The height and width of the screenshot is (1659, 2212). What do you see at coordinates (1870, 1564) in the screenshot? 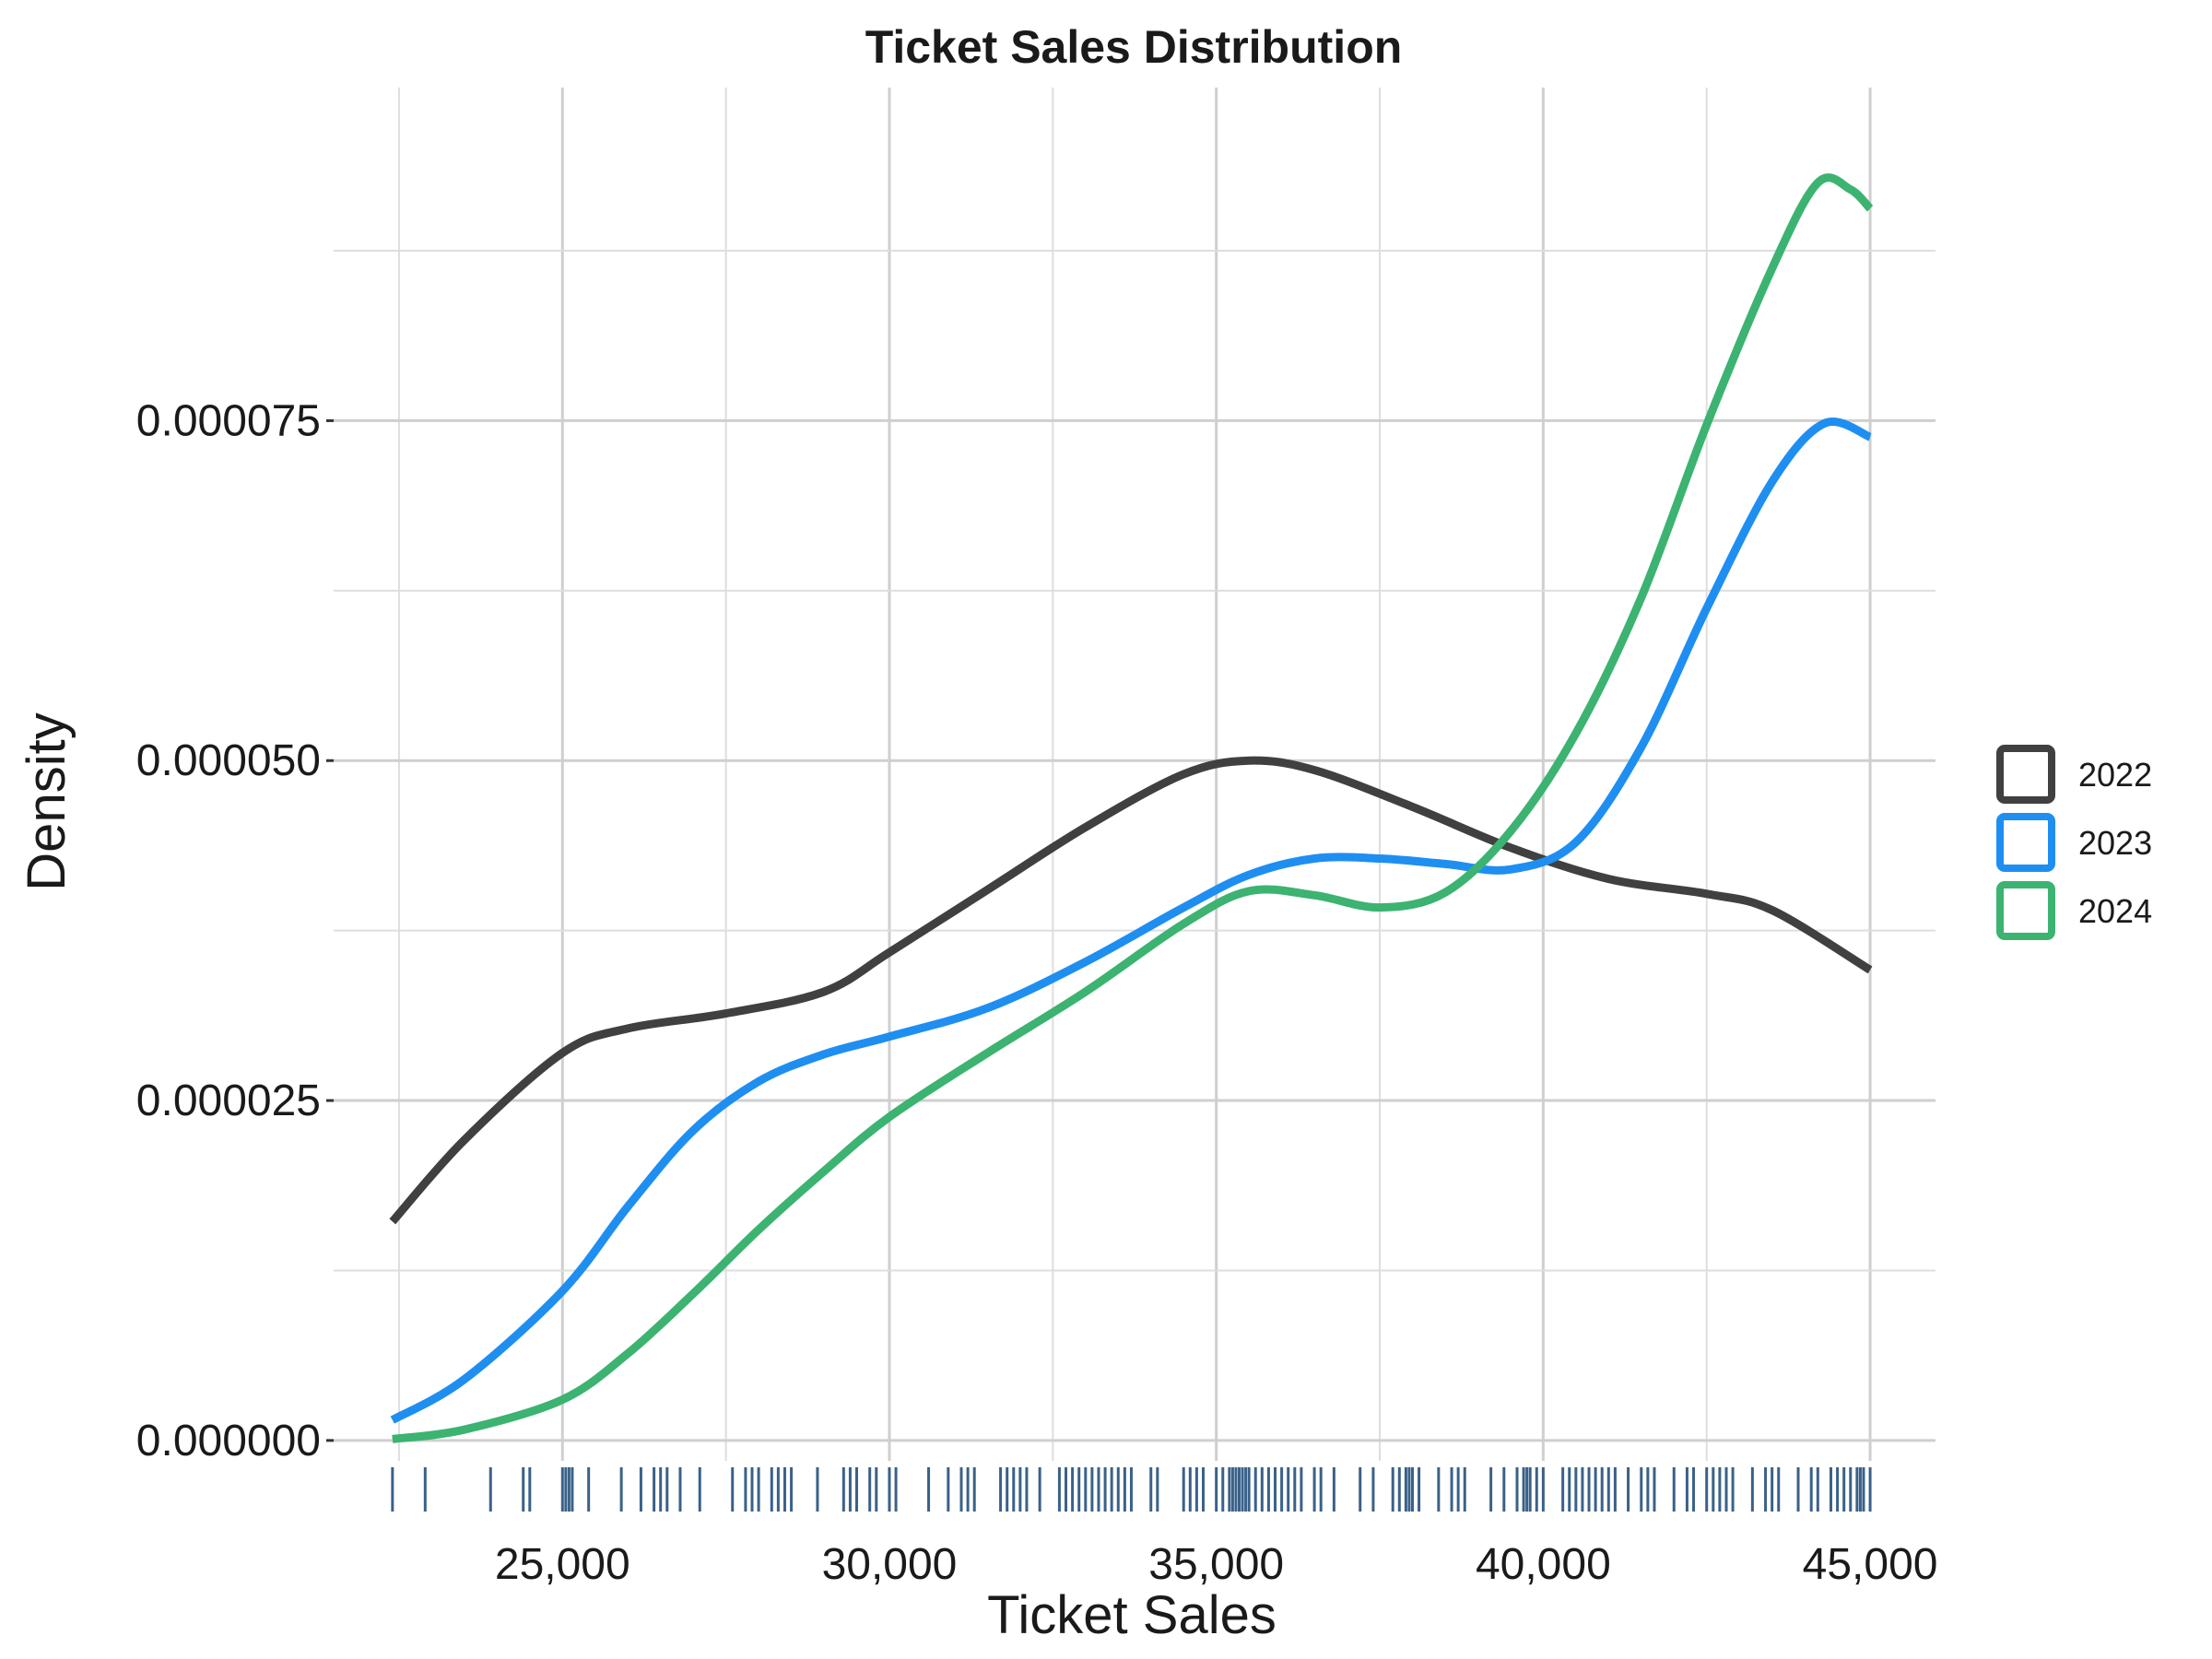
I see `x-tick-label: 45,000` at bounding box center [1870, 1564].